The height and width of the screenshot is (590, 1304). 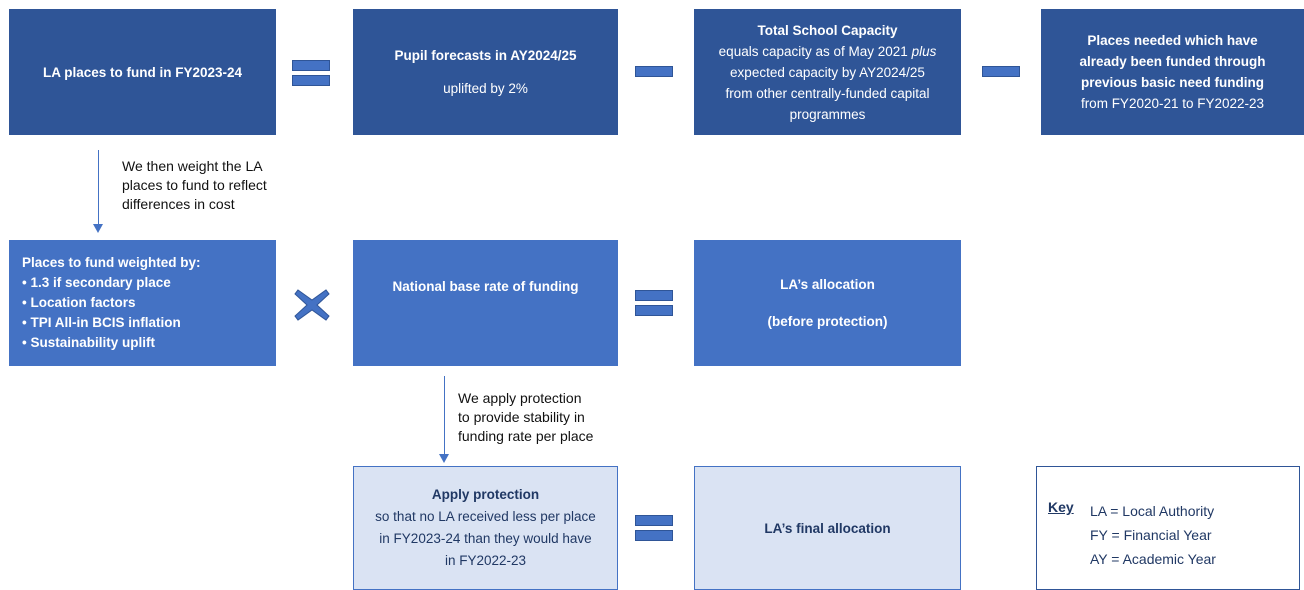 What do you see at coordinates (485, 88) in the screenshot?
I see `text: uplifted by 2%` at bounding box center [485, 88].